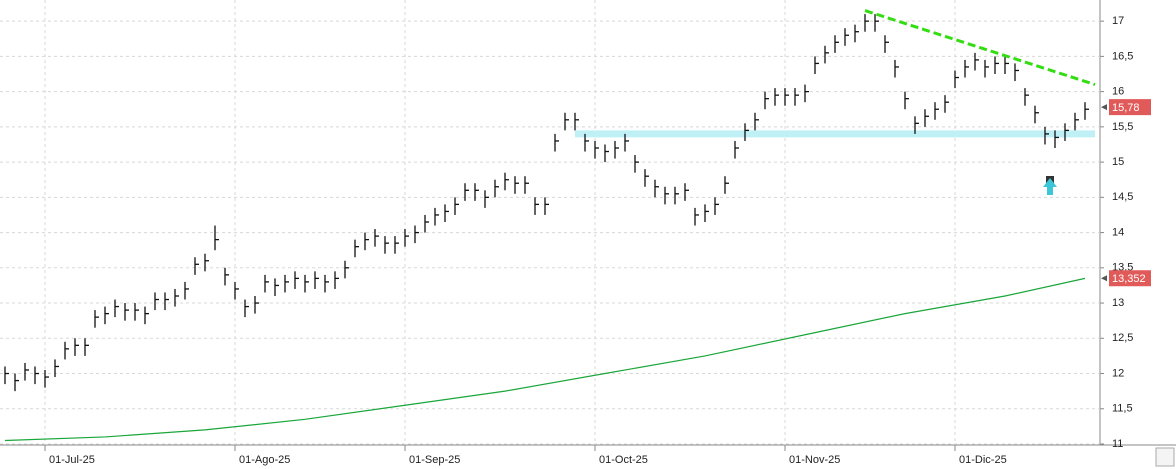  What do you see at coordinates (1122, 409) in the screenshot?
I see `y-tick-label: 11,5` at bounding box center [1122, 409].